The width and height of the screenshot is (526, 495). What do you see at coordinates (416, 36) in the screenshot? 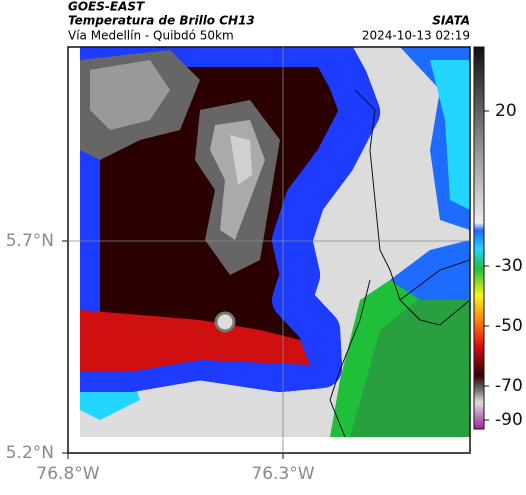
I see `timestamp: 2024-10-13 02:19` at bounding box center [416, 36].